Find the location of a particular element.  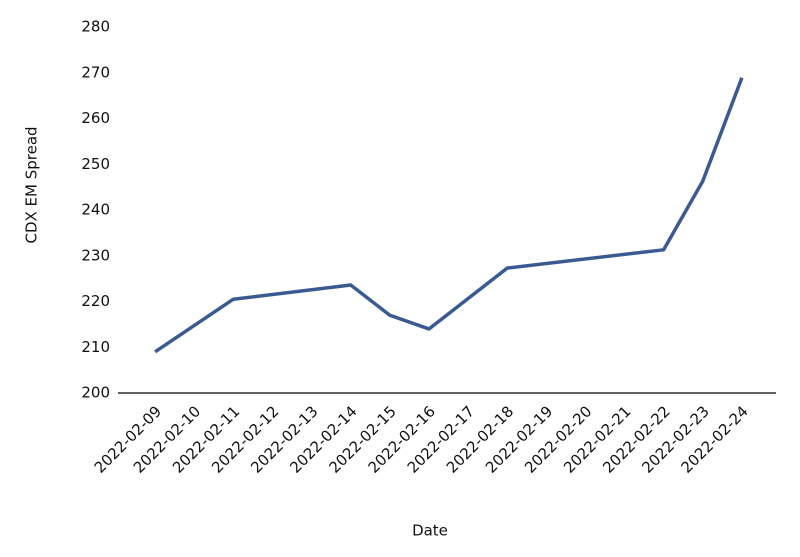

x-axis-label: Date is located at coordinates (430, 531).